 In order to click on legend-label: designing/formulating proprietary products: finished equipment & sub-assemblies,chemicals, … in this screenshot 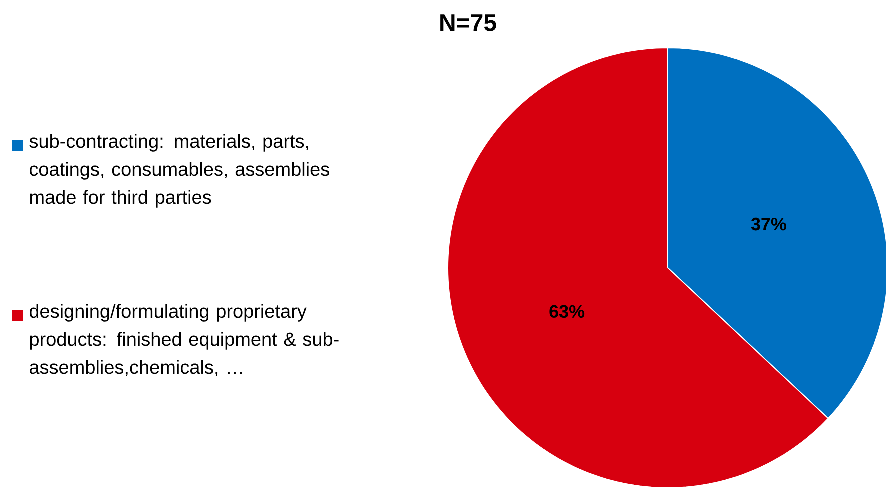, I will do `click(184, 340)`.